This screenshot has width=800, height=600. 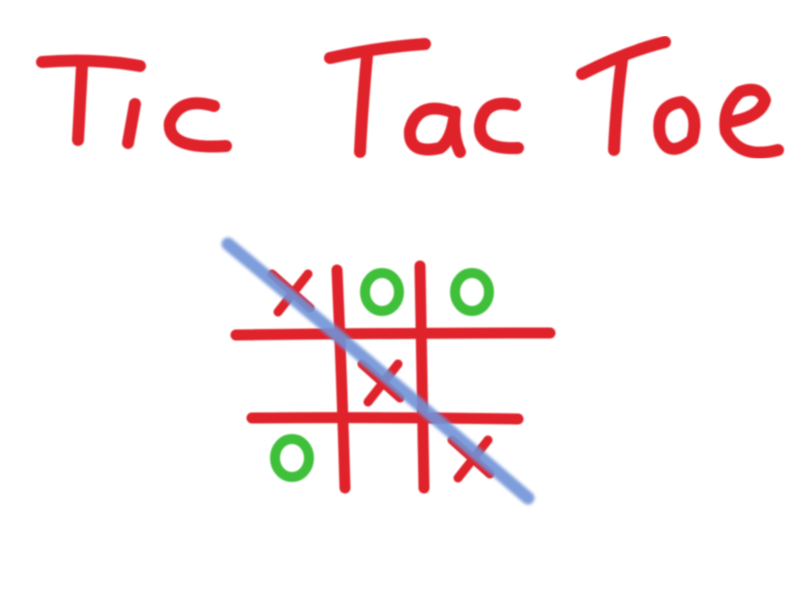 I want to click on board-cell-r3-c1, so click(x=292, y=458).